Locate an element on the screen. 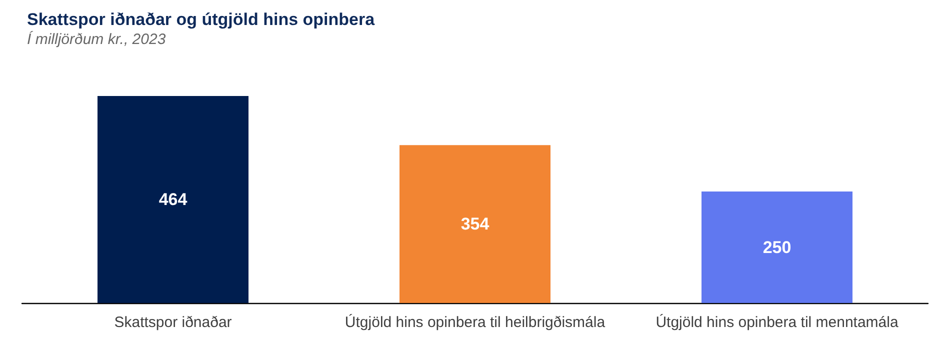 Image resolution: width=950 pixels, height=345 pixels. data-label: 250 is located at coordinates (777, 247).